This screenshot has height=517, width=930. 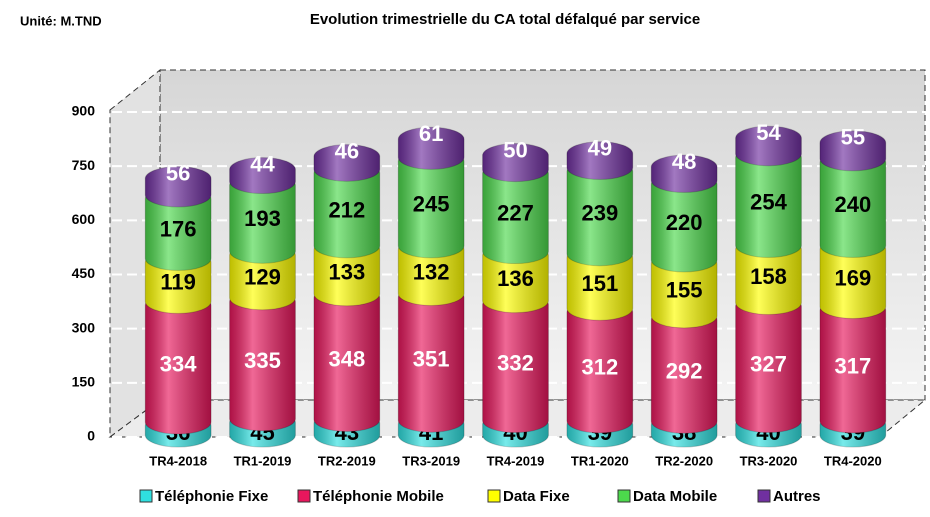 I want to click on x-tick-label: TR1-2020, so click(x=600, y=460).